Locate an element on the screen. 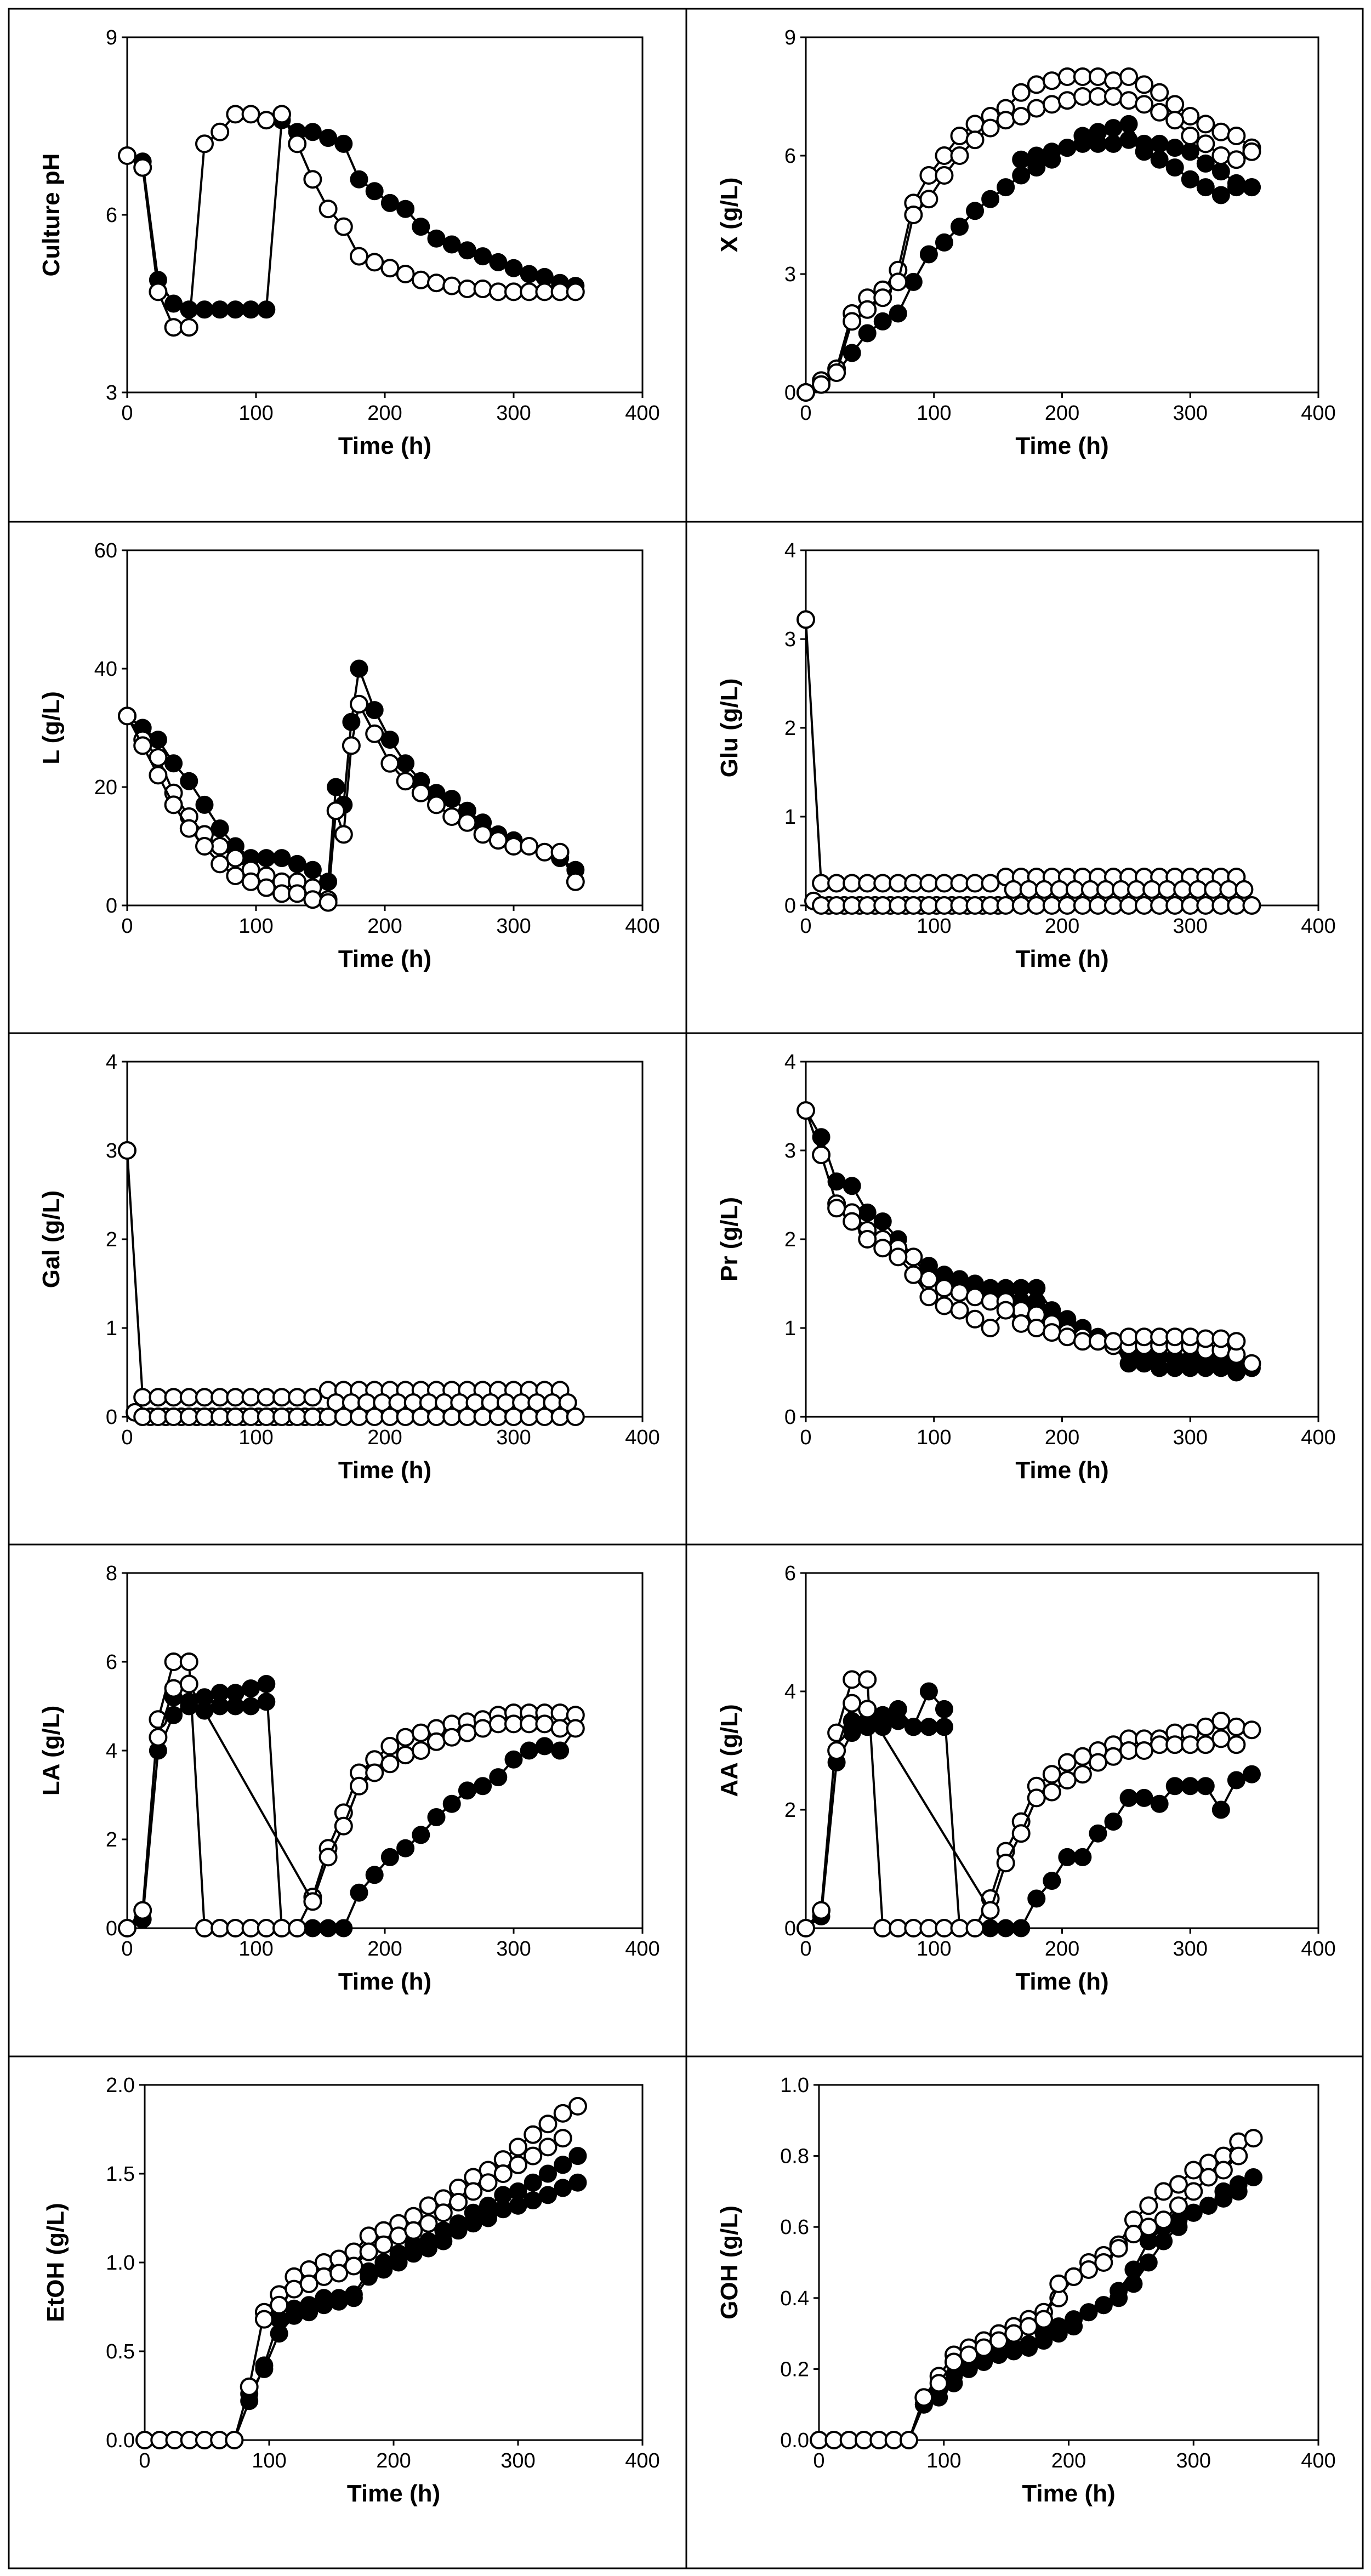 Image resolution: width=1371 pixels, height=2576 pixels. x-tick-label: 0 is located at coordinates (805, 1437).